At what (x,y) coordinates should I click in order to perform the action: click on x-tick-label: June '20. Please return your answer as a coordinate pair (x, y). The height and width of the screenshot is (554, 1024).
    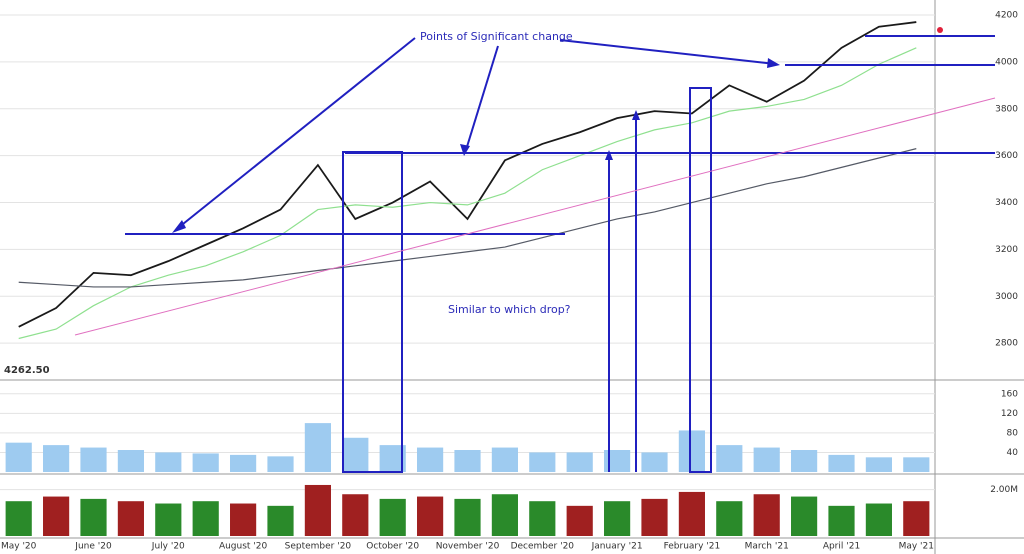
    Looking at the image, I should click on (93, 547).